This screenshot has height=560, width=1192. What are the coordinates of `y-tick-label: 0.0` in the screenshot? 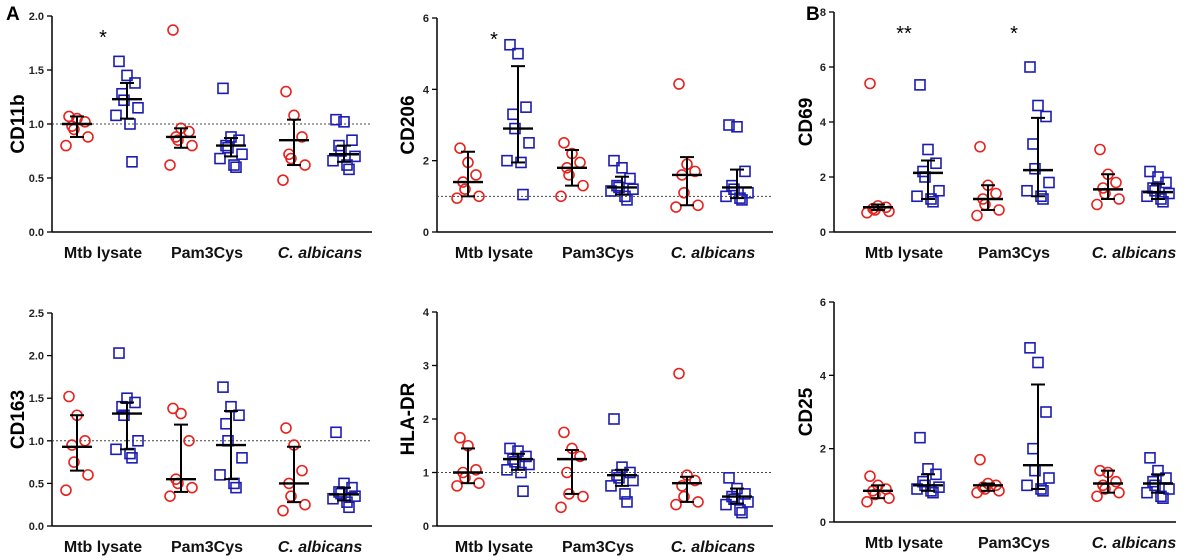 It's located at (36, 233).